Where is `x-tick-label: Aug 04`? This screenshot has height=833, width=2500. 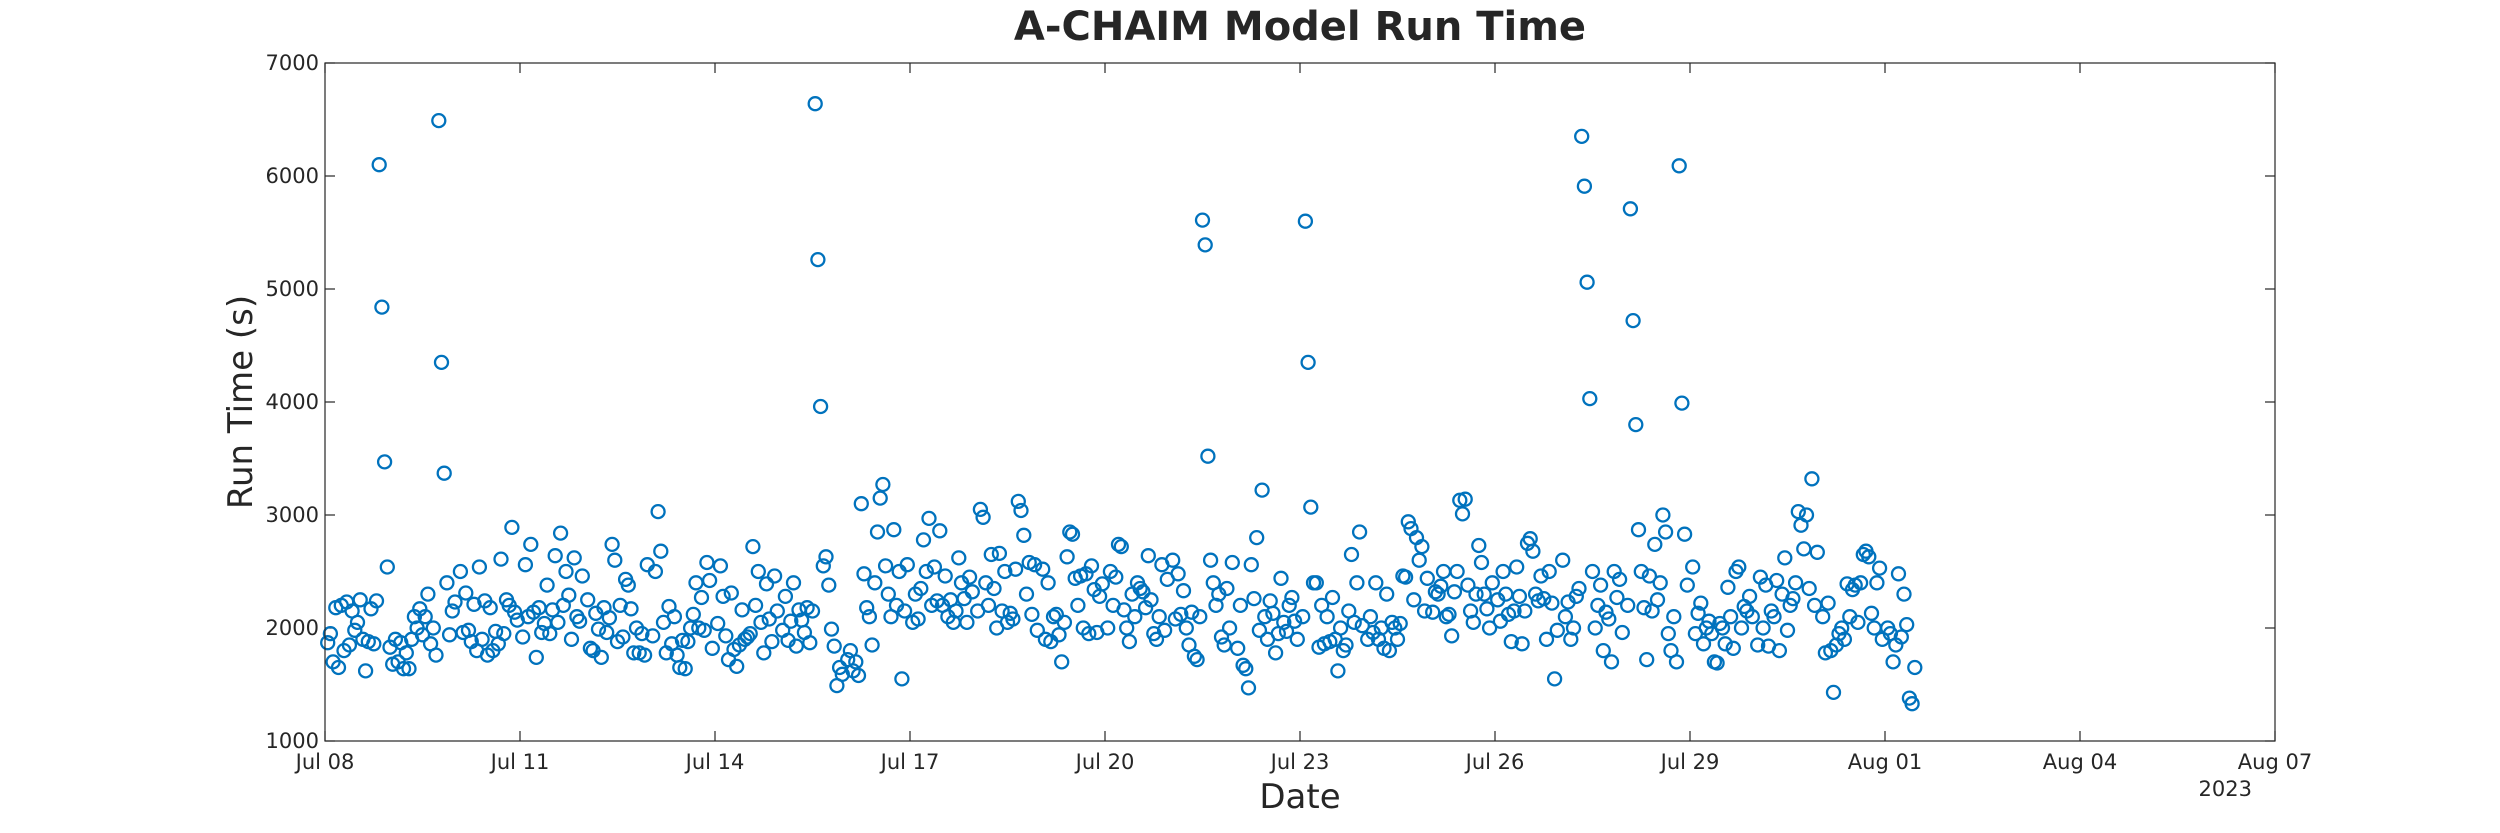
x-tick-label: Aug 04 is located at coordinates (2080, 762).